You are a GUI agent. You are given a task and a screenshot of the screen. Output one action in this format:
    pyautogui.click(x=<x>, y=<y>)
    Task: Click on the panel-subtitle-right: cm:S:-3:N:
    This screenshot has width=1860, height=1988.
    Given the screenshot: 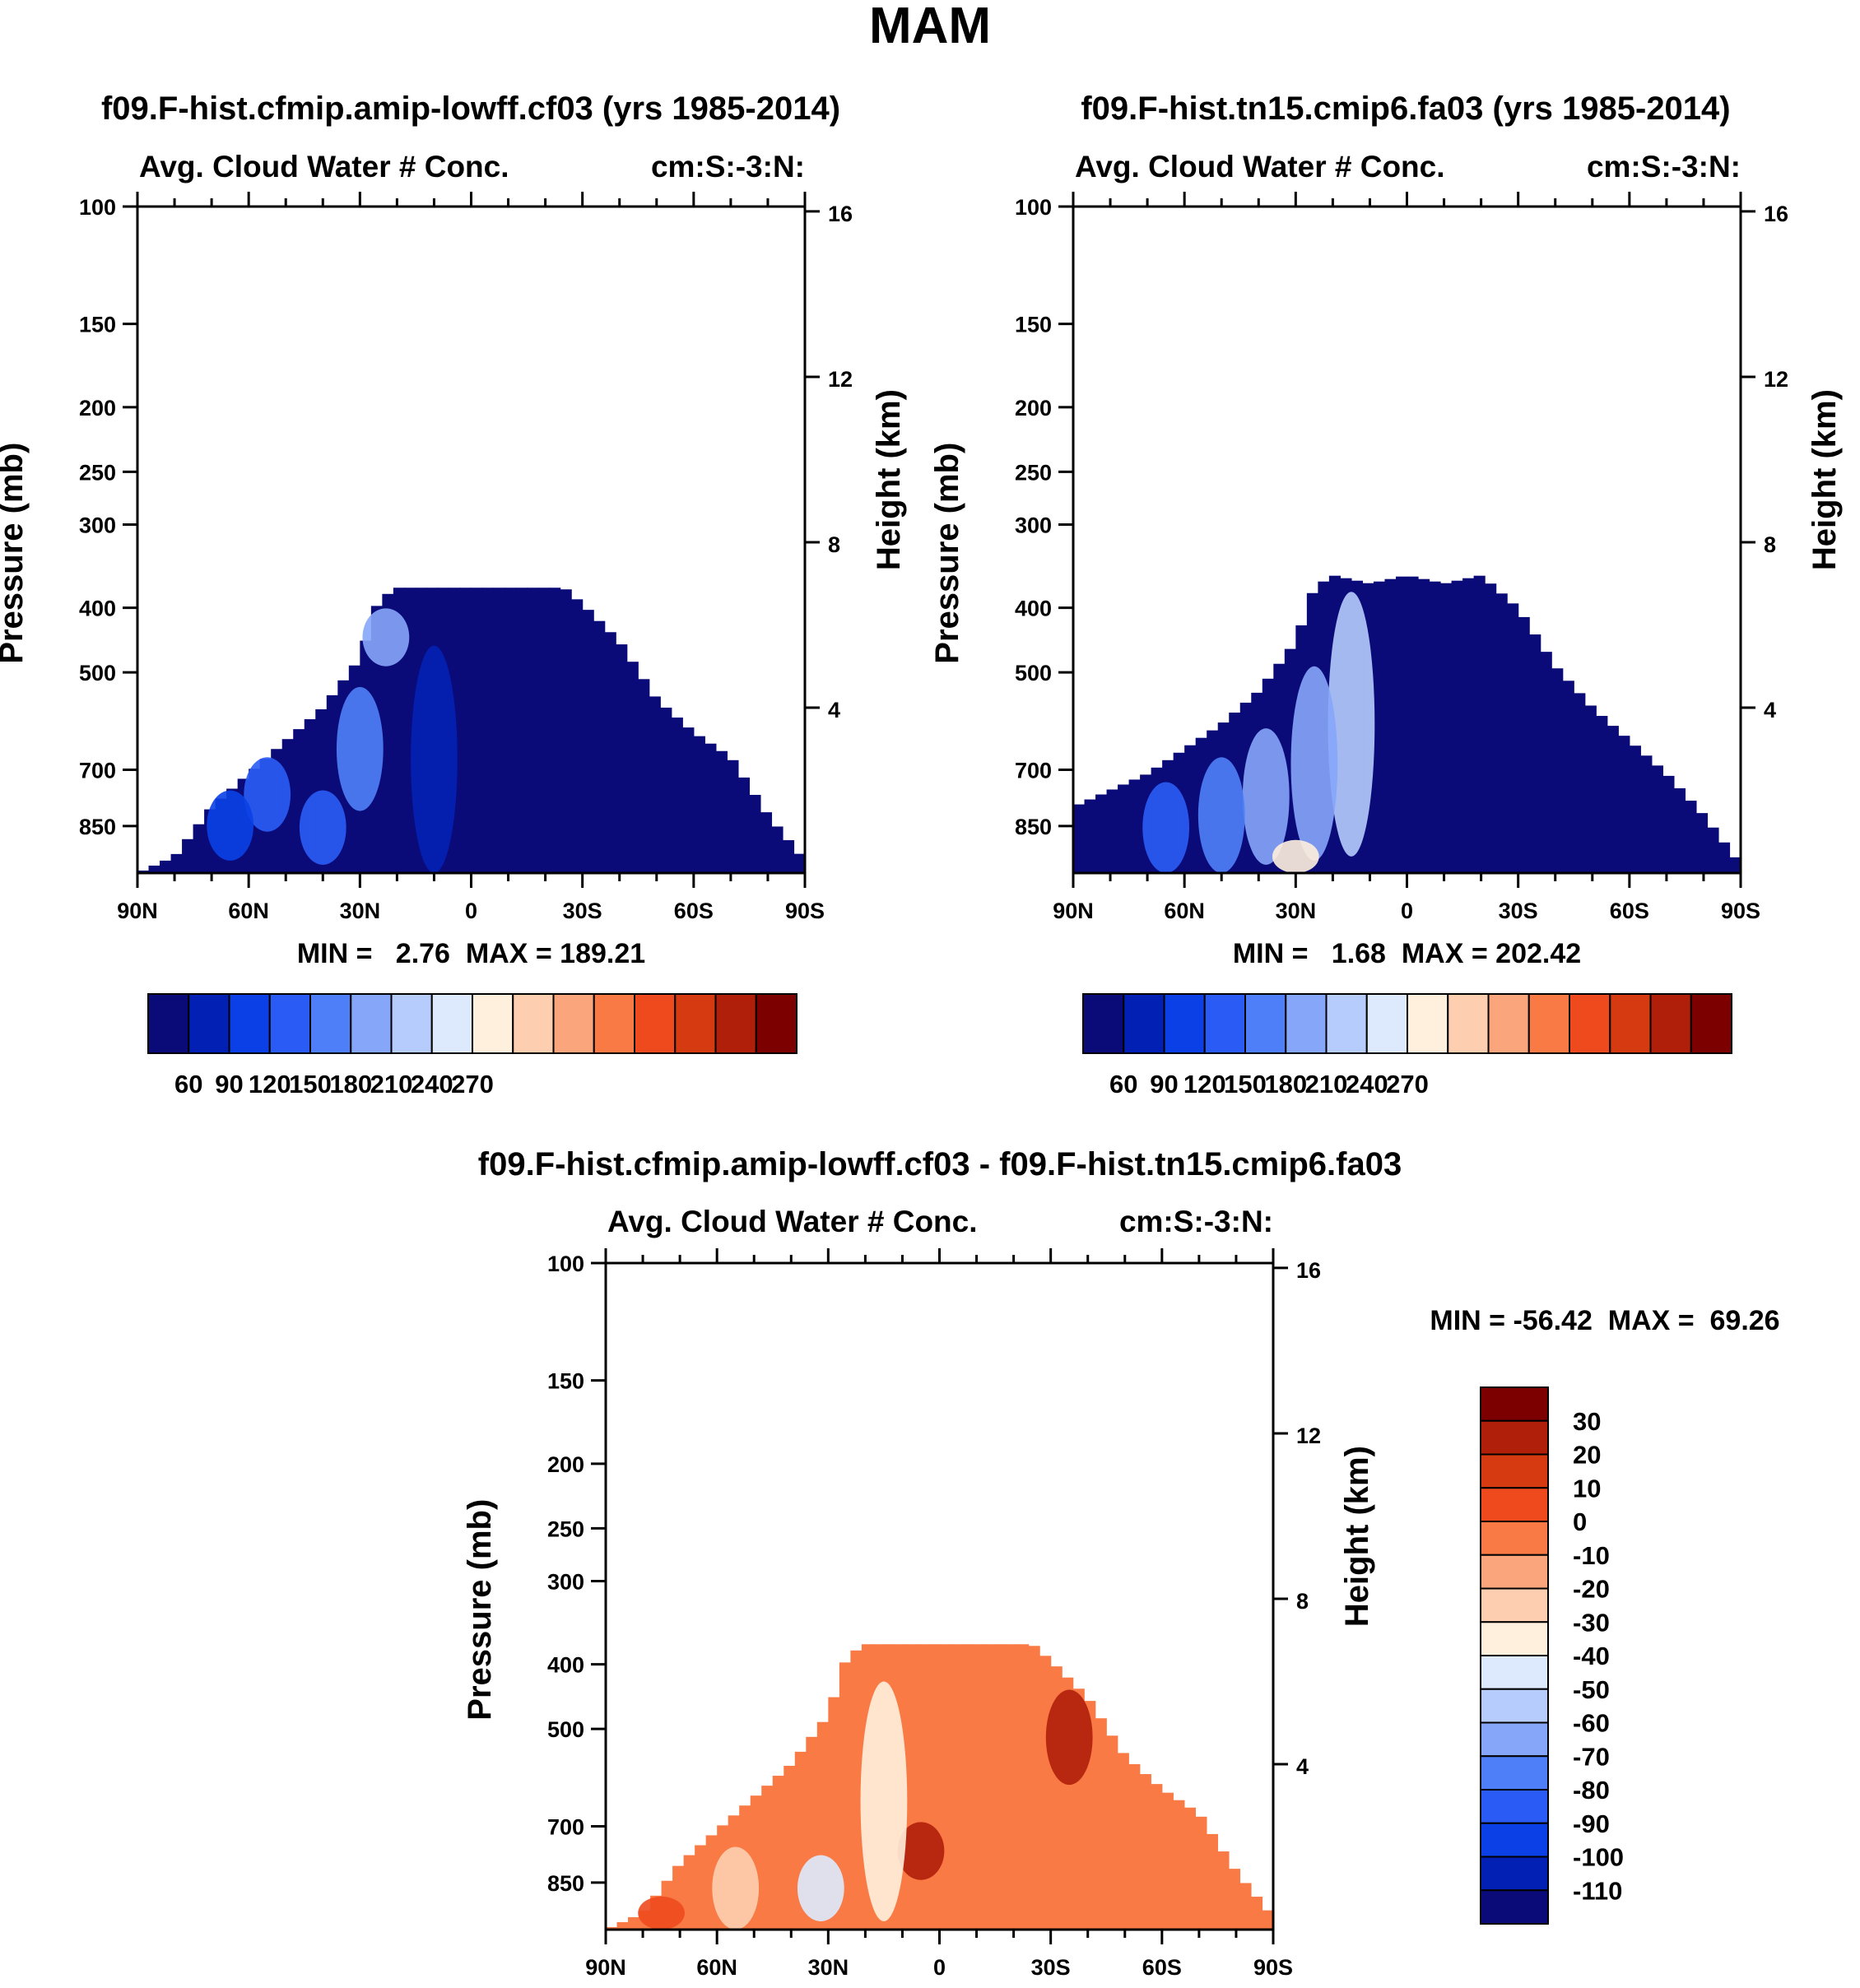 What is the action you would take?
    pyautogui.click(x=1196, y=1221)
    